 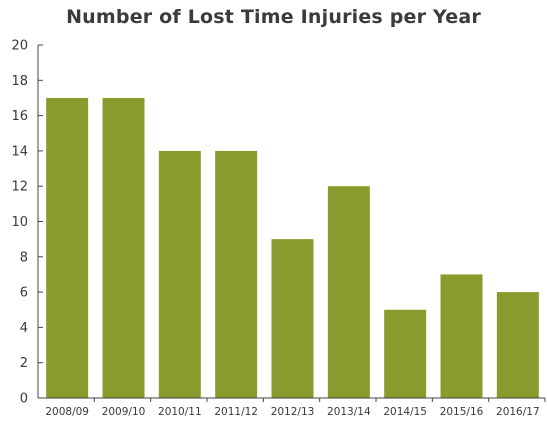 I want to click on y-tick-label: 2, so click(x=24, y=363).